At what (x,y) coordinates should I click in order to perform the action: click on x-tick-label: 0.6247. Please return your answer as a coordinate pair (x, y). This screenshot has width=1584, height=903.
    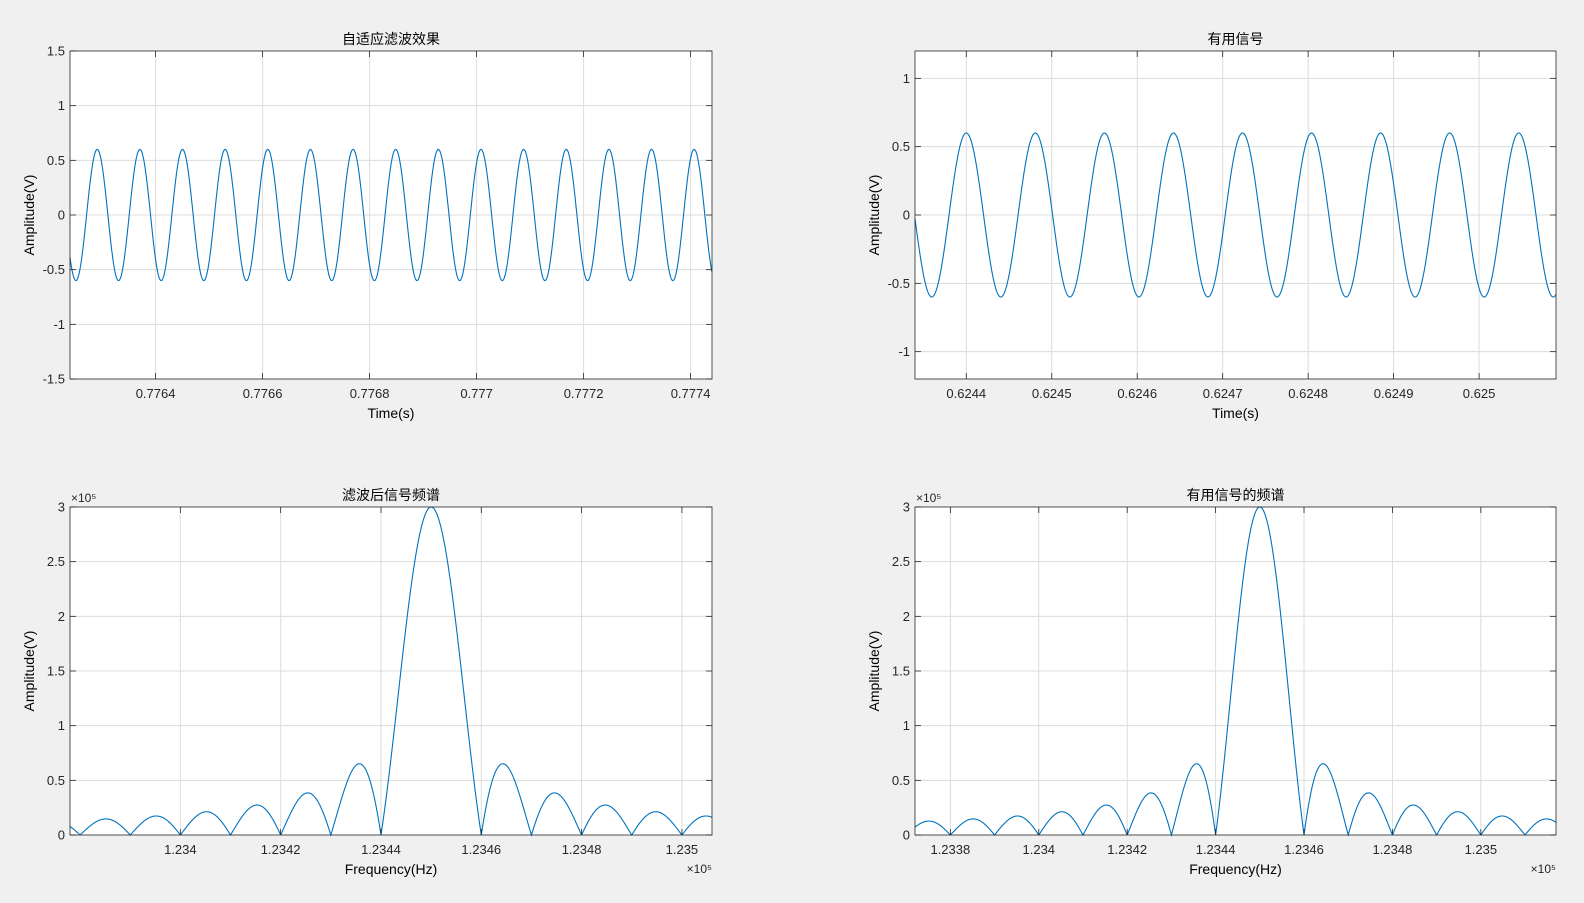
    Looking at the image, I should click on (1223, 393).